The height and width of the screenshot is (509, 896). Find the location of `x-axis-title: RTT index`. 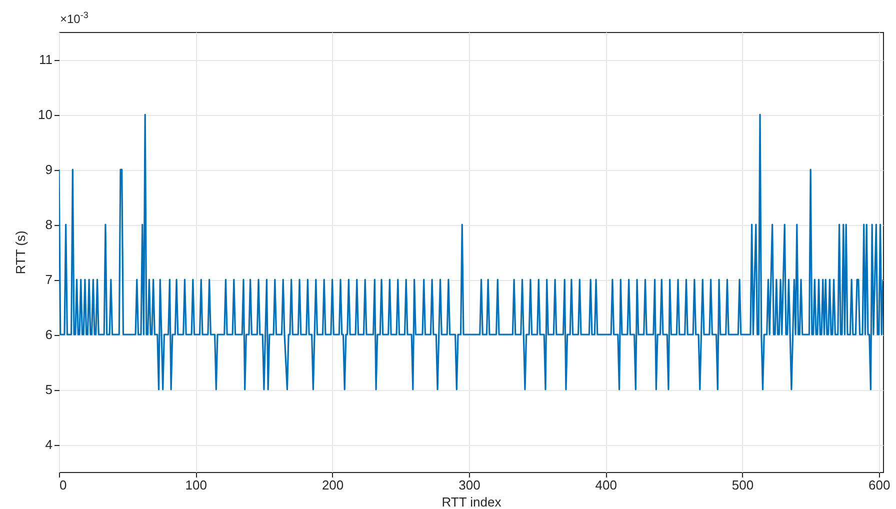

x-axis-title: RTT index is located at coordinates (472, 501).